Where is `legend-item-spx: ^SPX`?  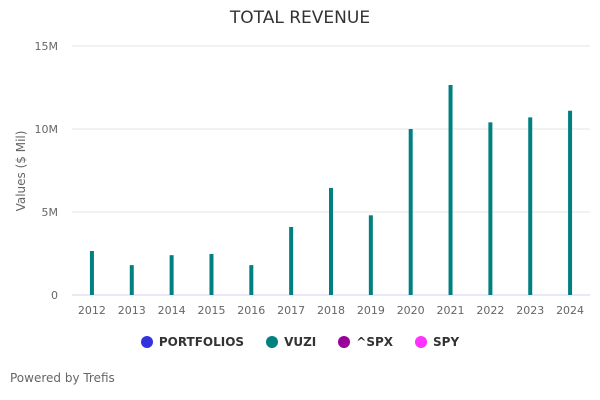 legend-item-spx: ^SPX is located at coordinates (365, 342).